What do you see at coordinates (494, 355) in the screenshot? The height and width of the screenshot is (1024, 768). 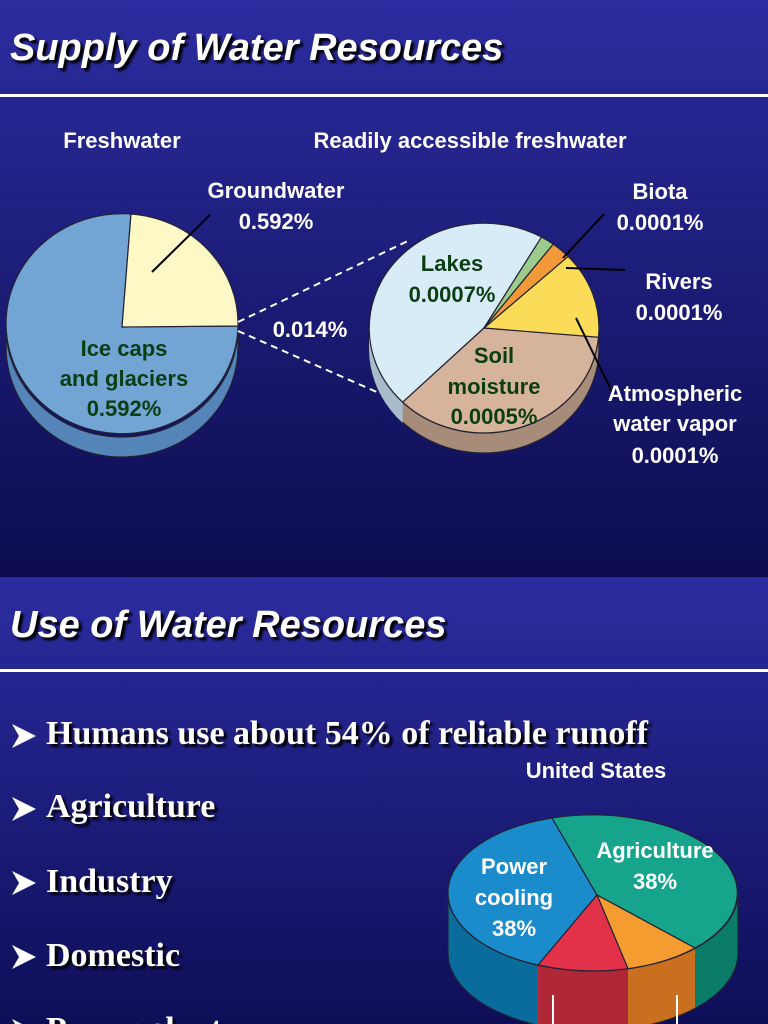 I see `slice-label: Soil` at bounding box center [494, 355].